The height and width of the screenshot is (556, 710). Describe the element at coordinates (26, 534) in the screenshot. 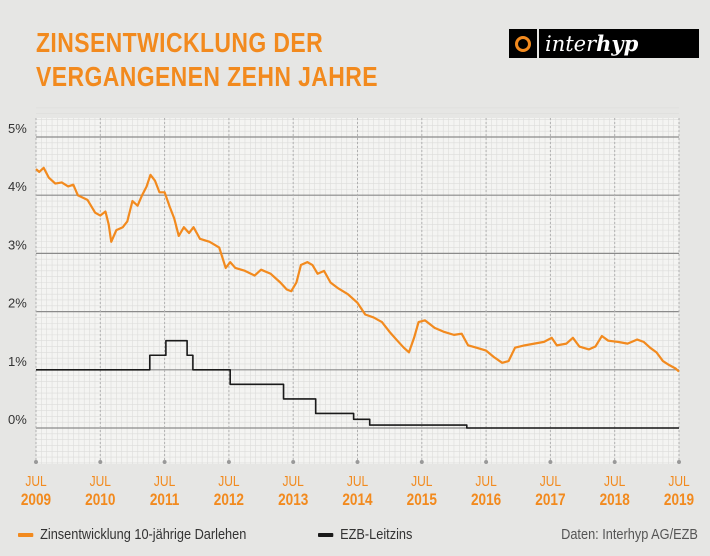

I see `legend-swatch-orange` at that location.